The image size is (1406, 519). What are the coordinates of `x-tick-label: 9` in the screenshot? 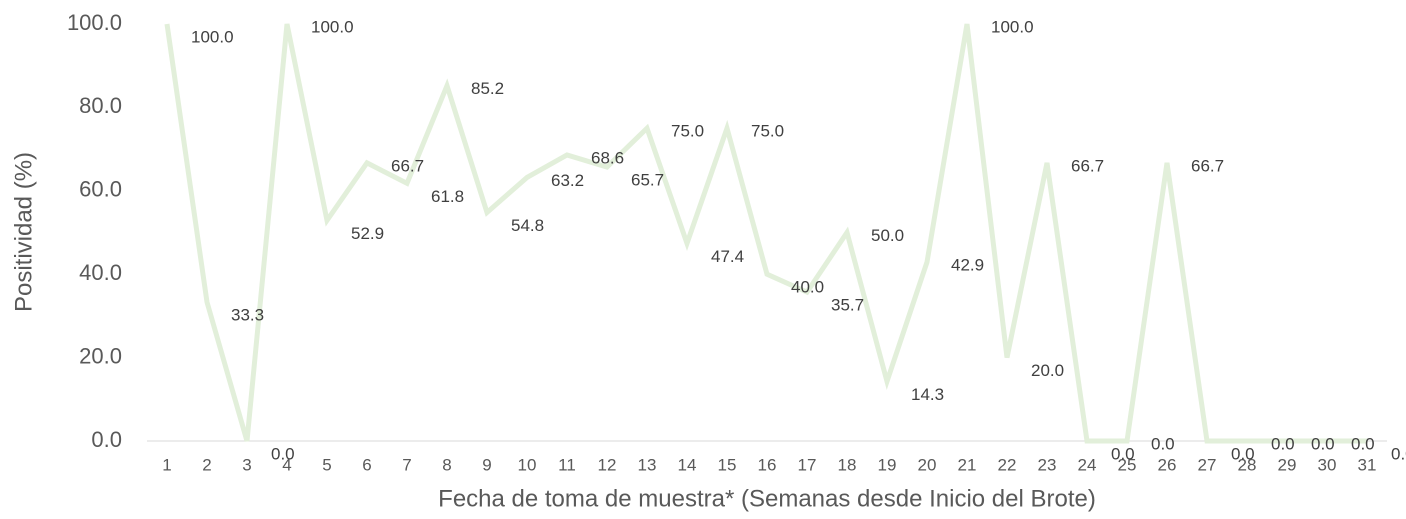 It's located at (486, 464).